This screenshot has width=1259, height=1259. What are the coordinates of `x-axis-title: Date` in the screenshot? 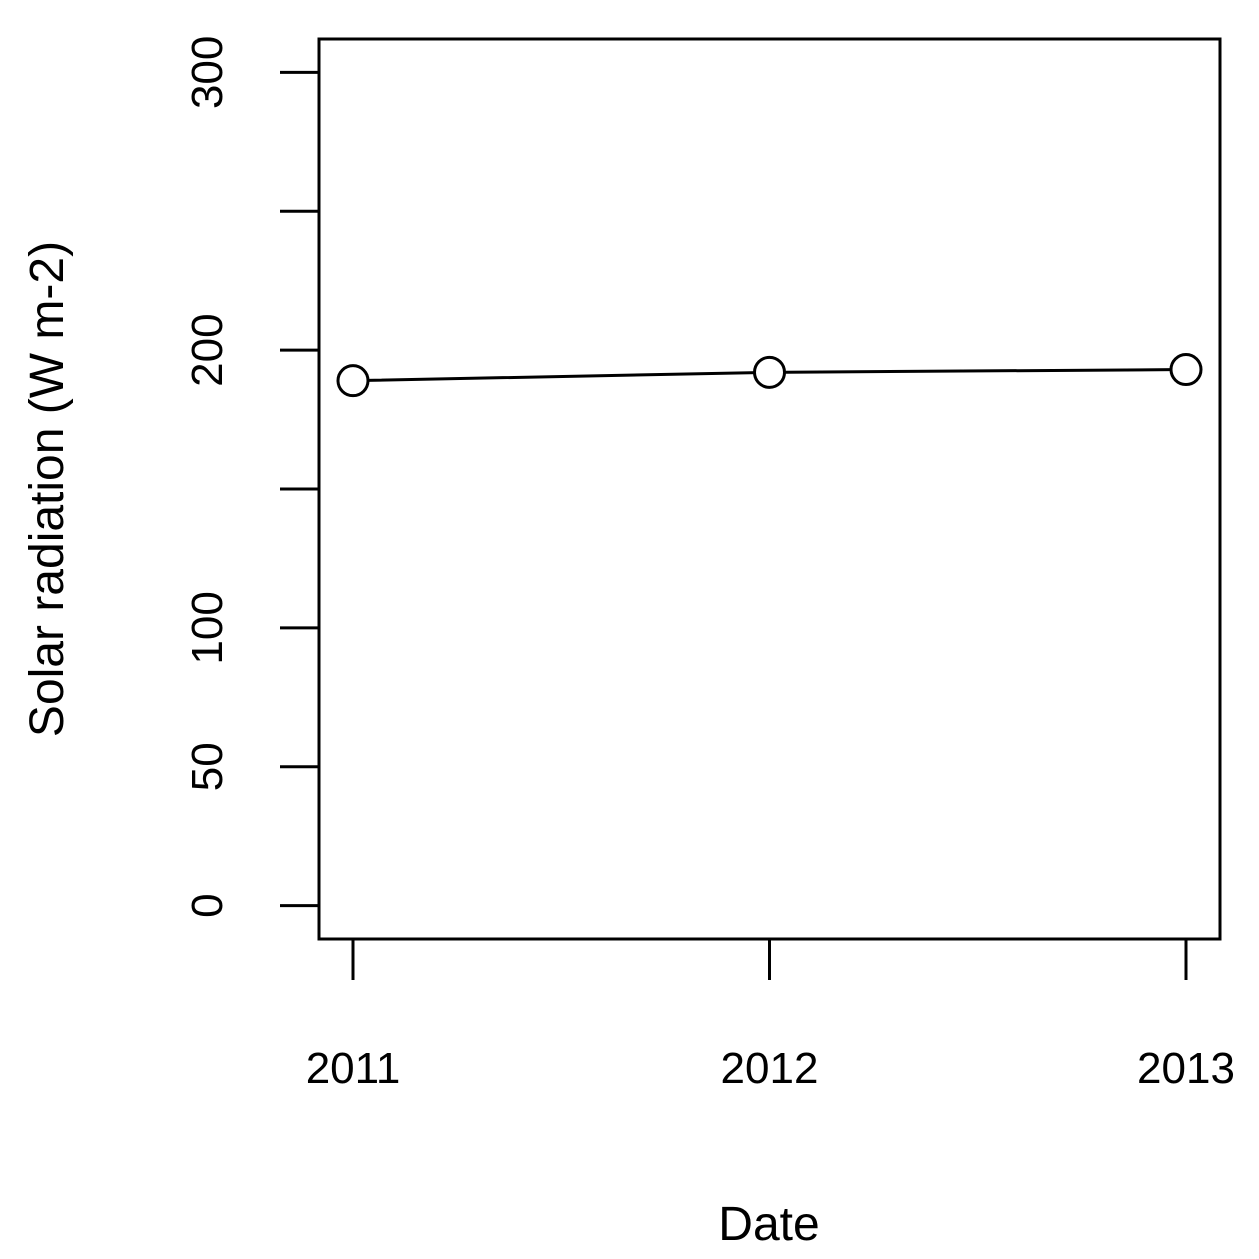 It's located at (768, 1224).